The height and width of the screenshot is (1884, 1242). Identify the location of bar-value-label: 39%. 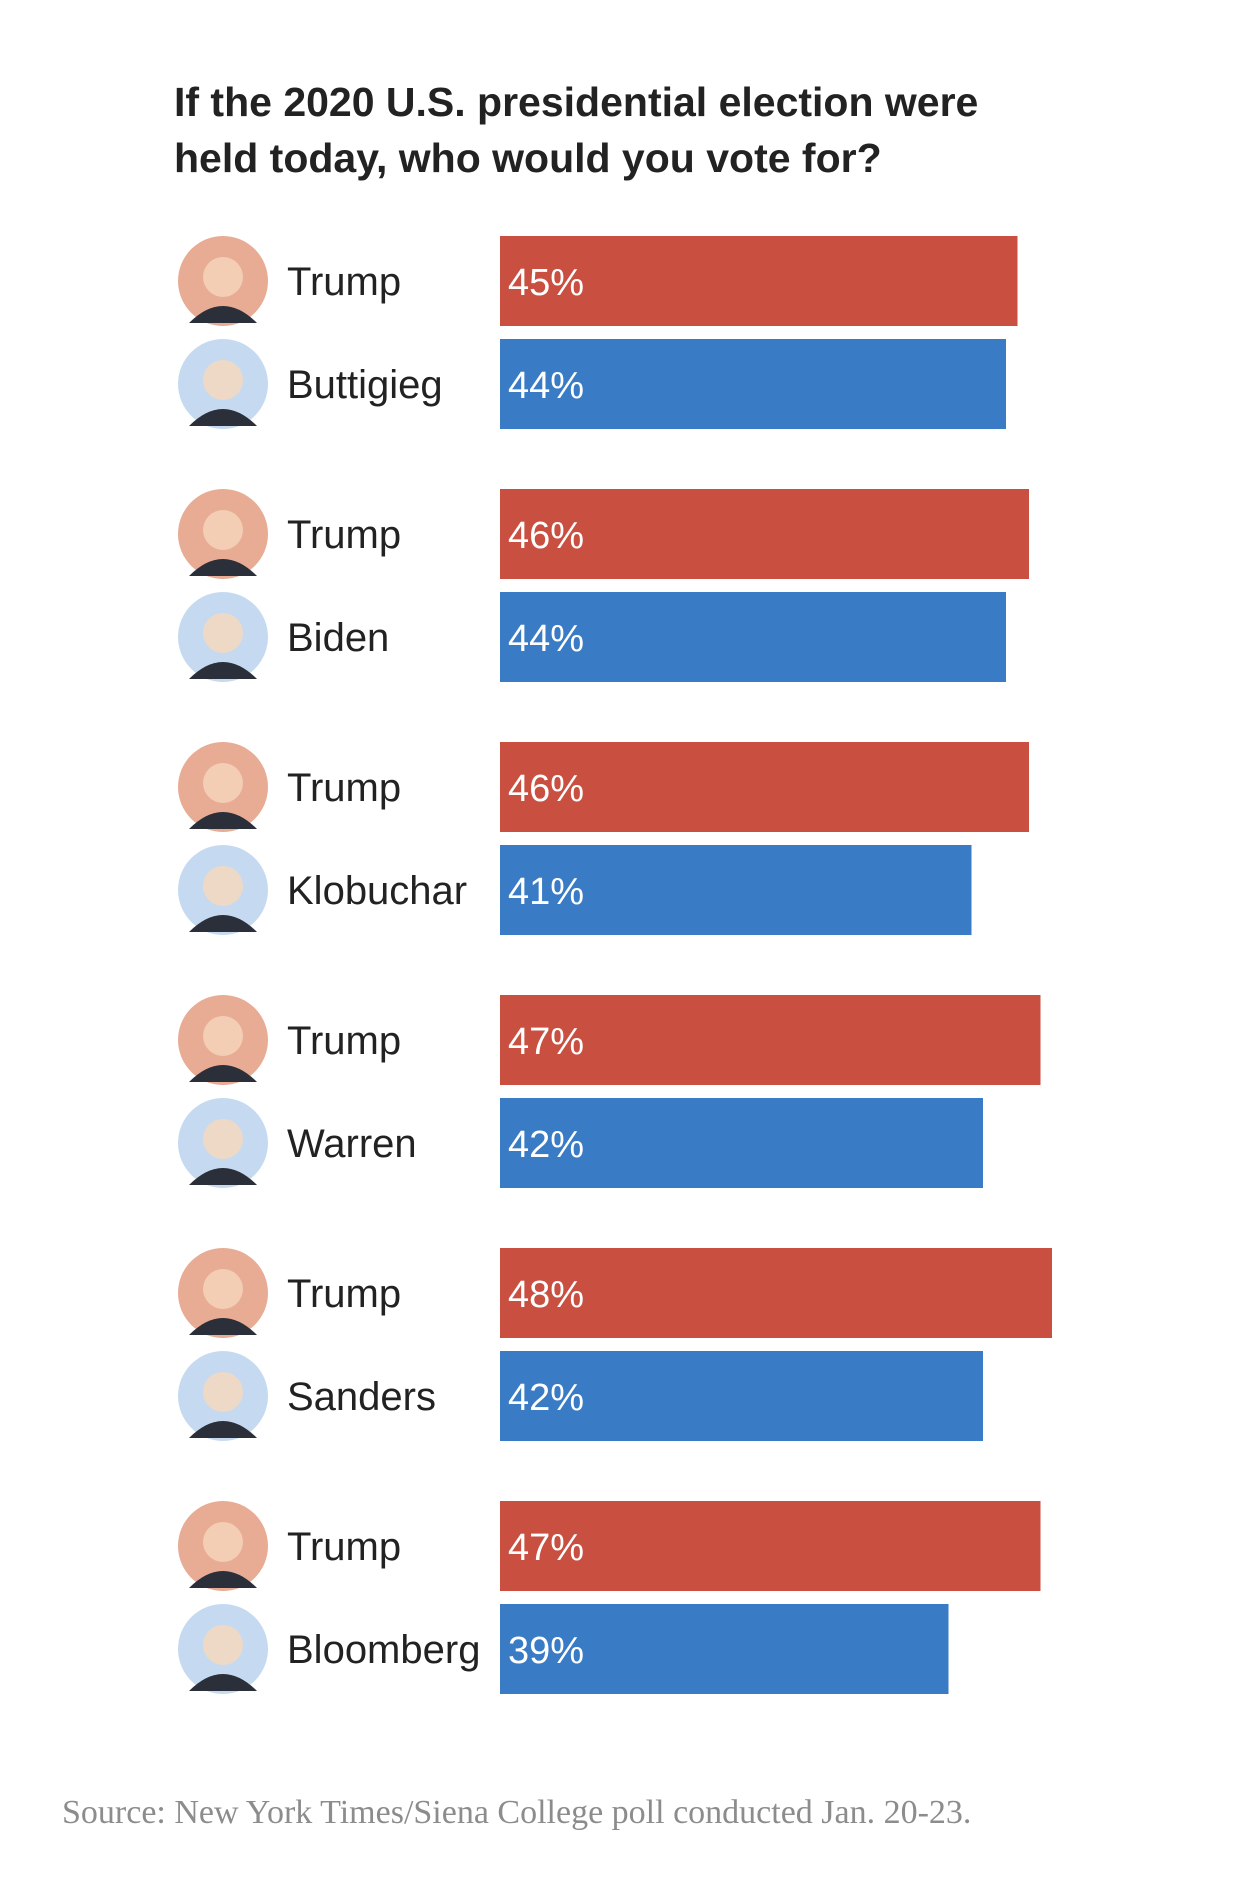
(546, 1651).